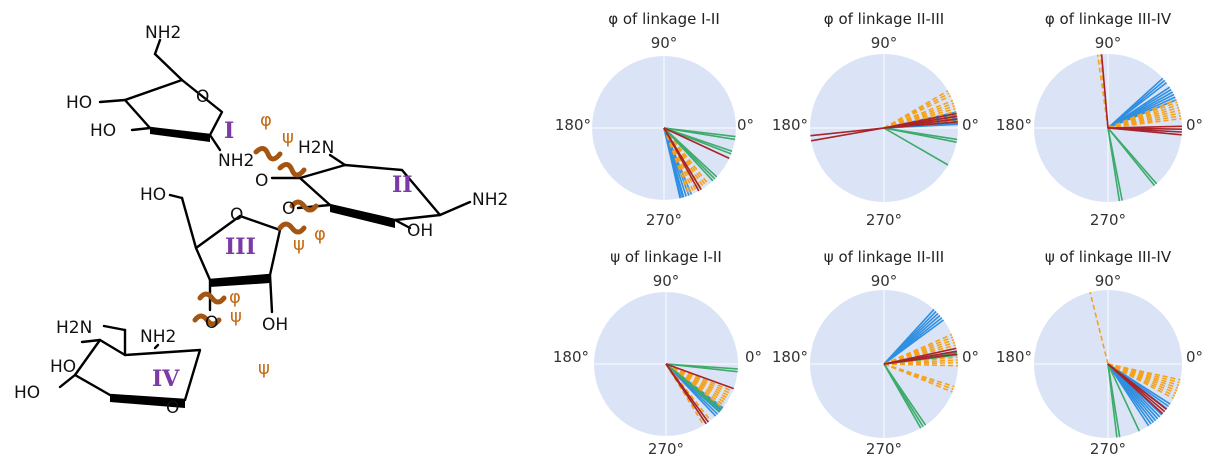 The width and height of the screenshot is (1206, 460). What do you see at coordinates (173, 107) in the screenshot?
I see `ring-i-bonds` at bounding box center [173, 107].